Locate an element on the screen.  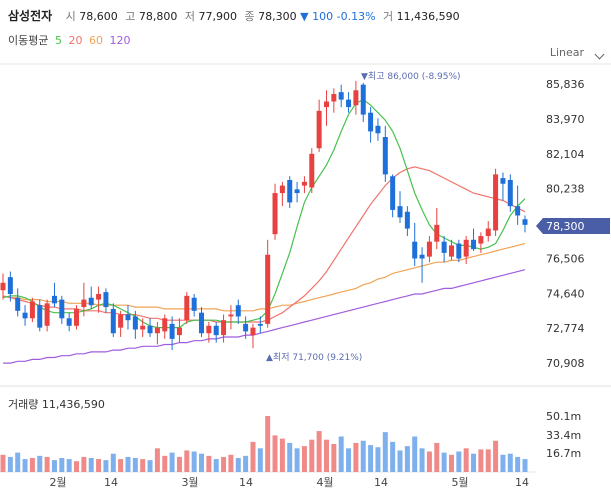
volume-value: 11,436,590 is located at coordinates (428, 16).